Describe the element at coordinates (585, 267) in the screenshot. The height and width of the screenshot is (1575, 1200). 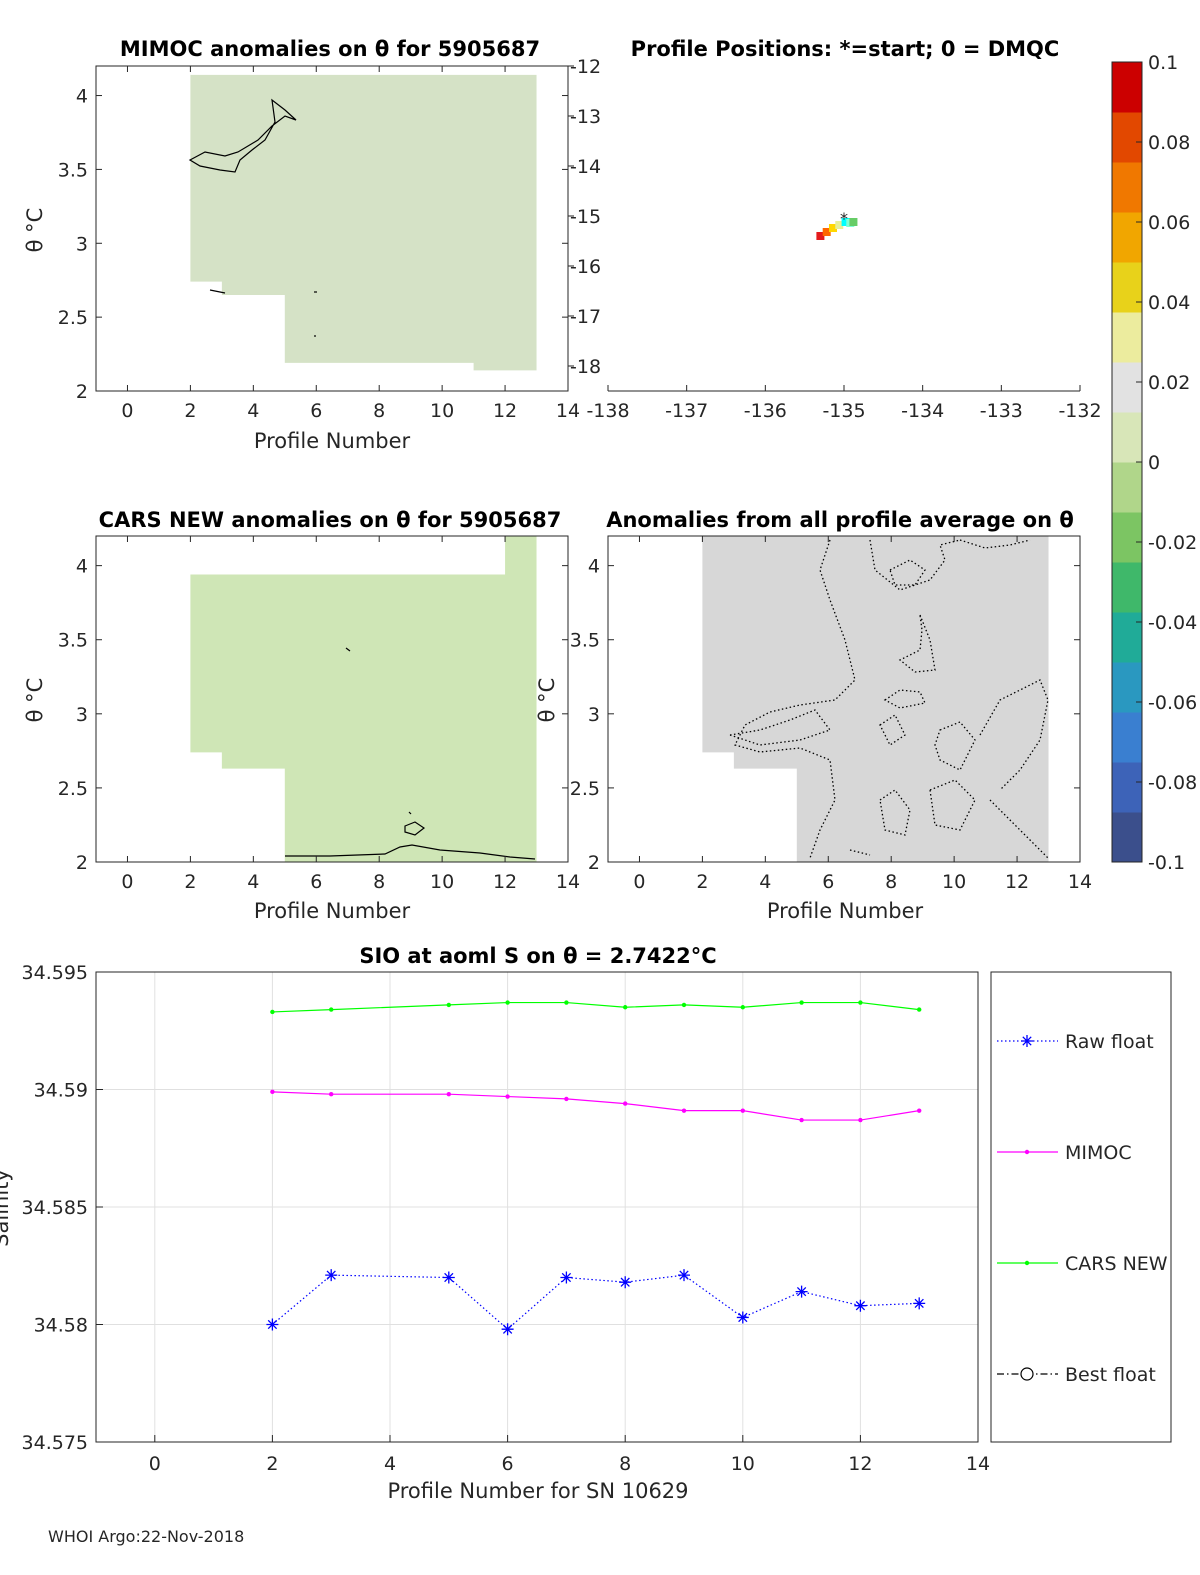
I see `y-tick-label: -16` at that location.